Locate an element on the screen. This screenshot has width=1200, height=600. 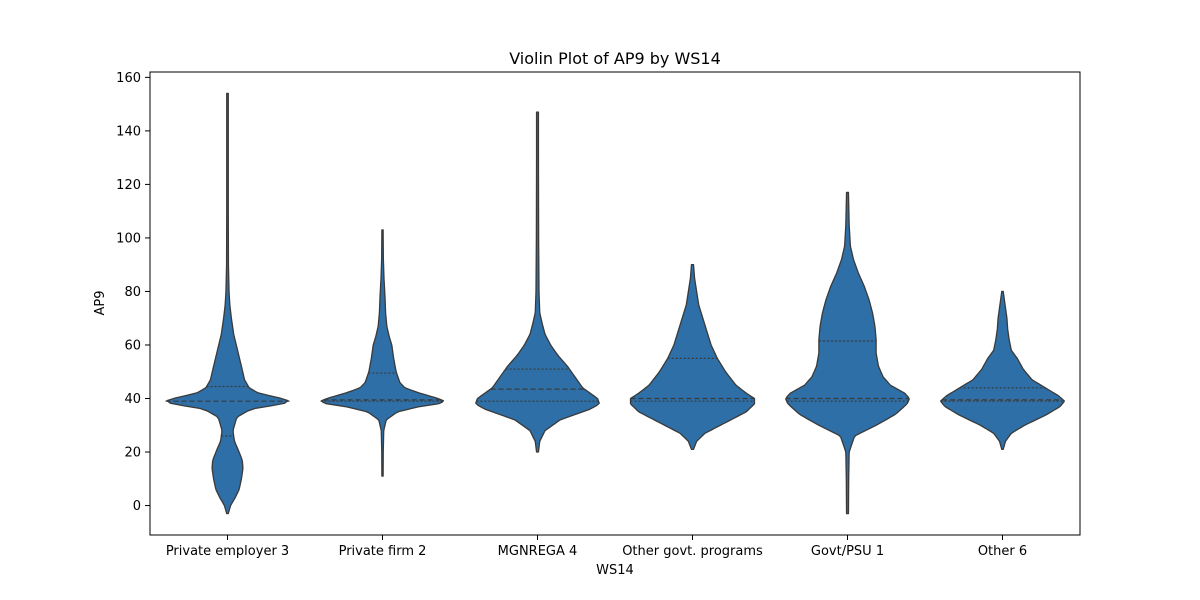
y-tick-label: 20 is located at coordinates (132, 453).